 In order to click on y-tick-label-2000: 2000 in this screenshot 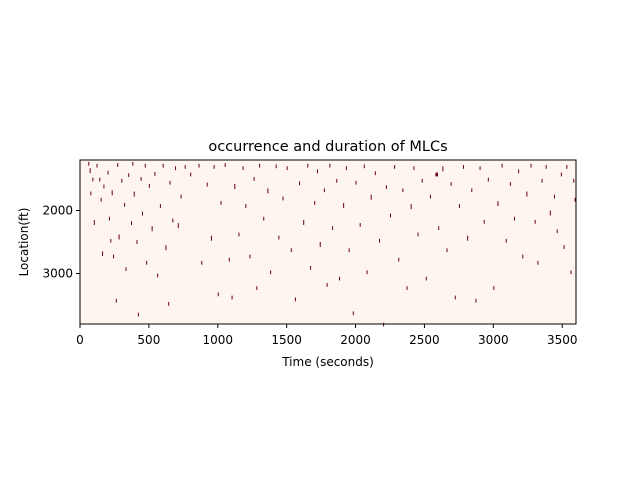, I will do `click(57, 210)`.